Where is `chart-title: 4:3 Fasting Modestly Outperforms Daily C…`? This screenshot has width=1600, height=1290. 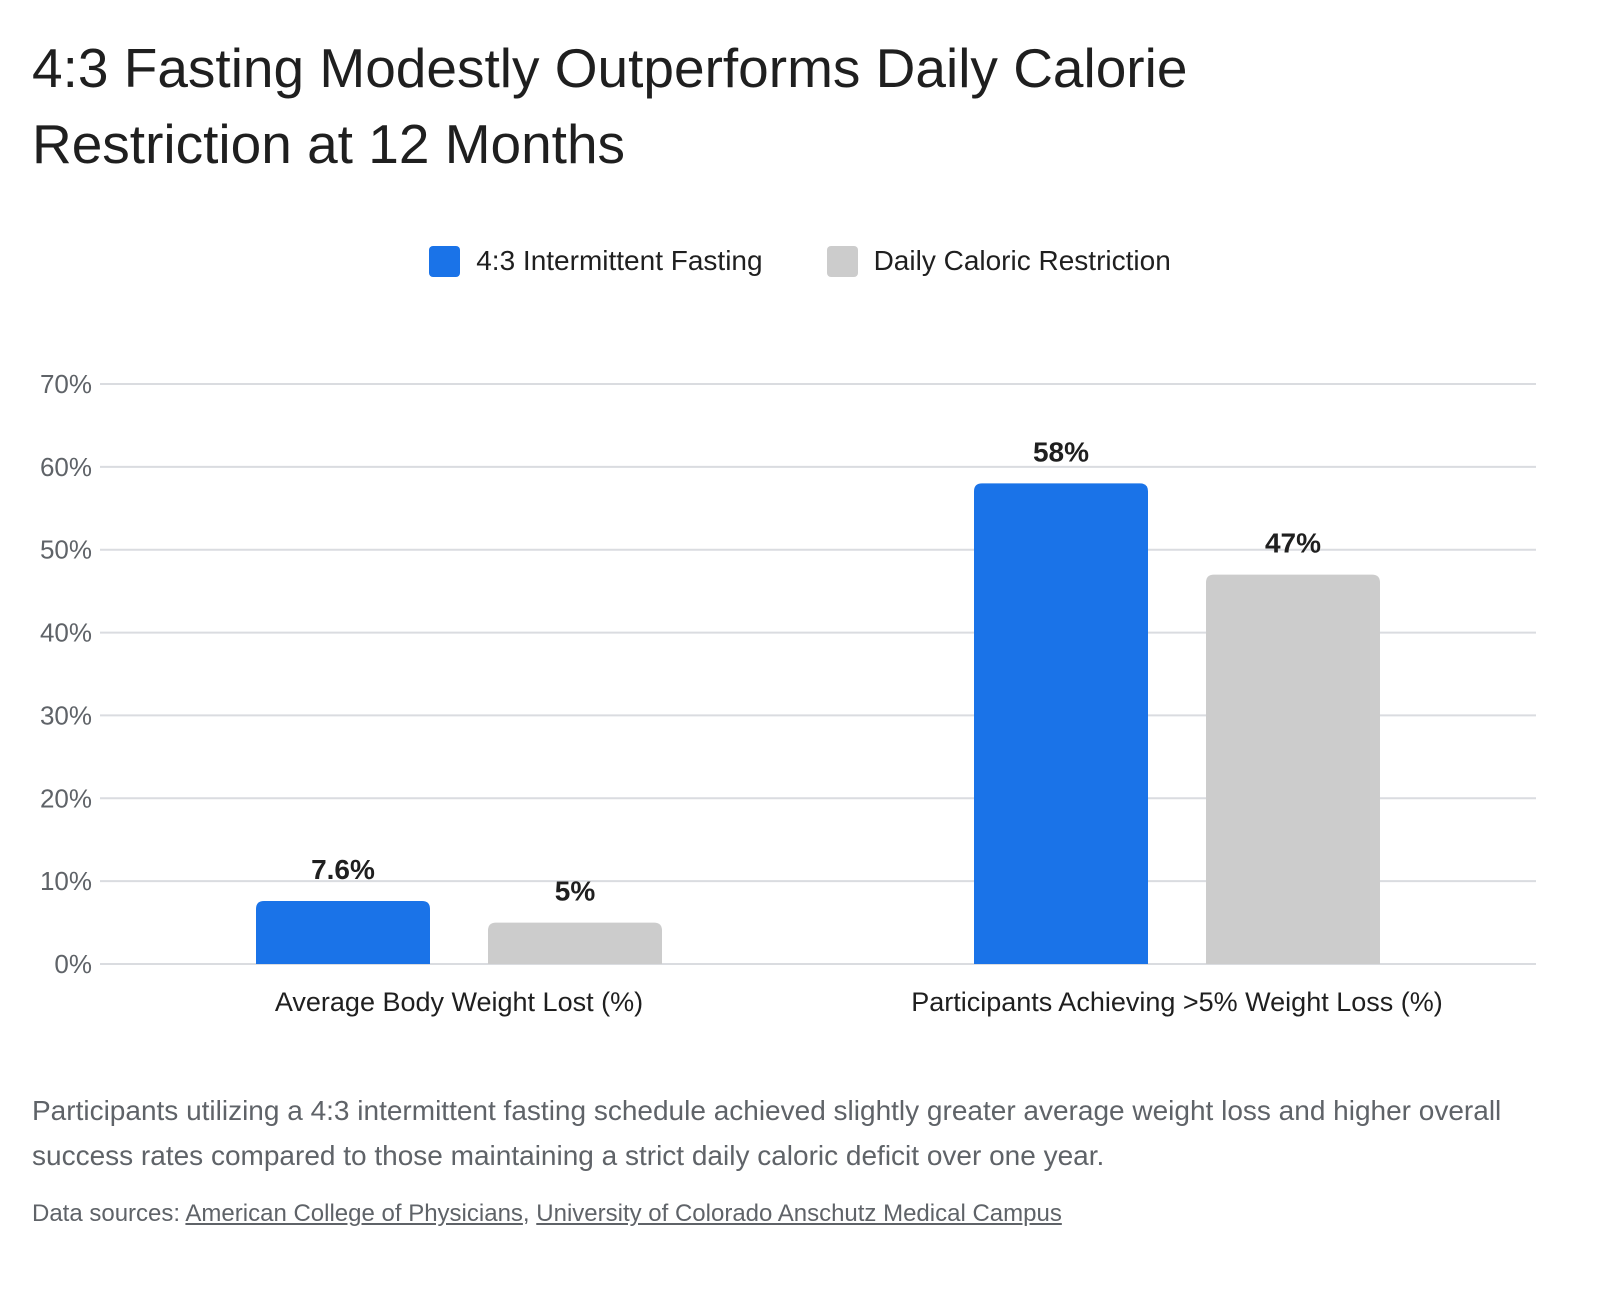
chart-title: 4:3 Fasting Modestly Outperforms Daily C… is located at coordinates (610, 106).